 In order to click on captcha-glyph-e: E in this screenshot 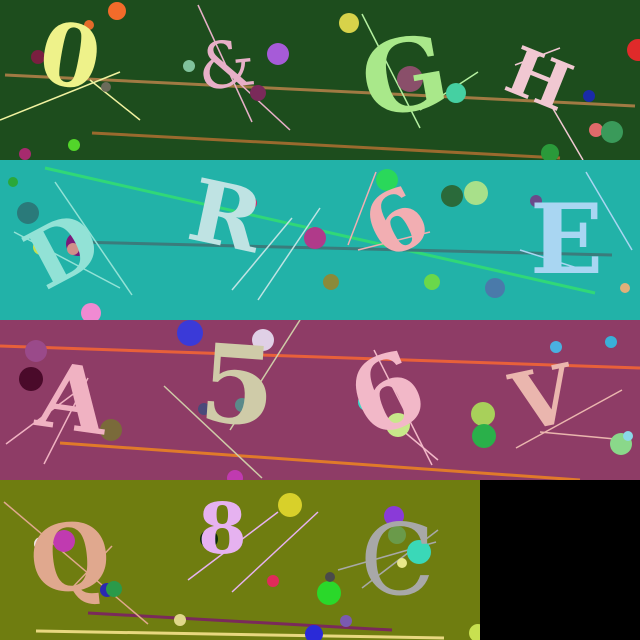, I will do `click(567, 239)`.